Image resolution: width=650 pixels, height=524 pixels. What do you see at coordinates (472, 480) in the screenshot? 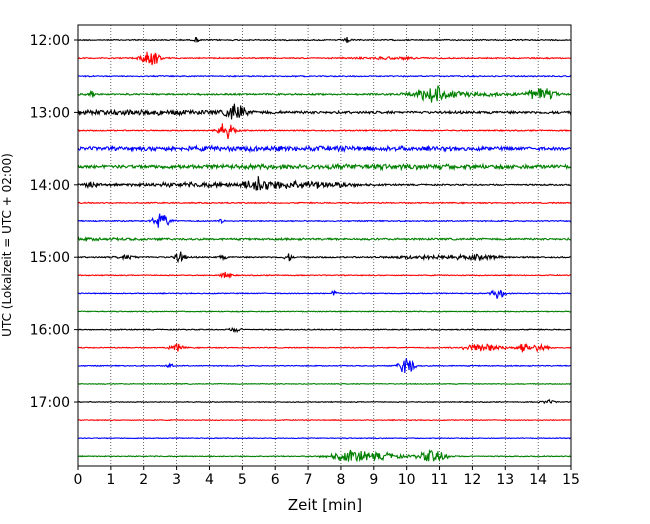
I see `x-tick-label: 12` at bounding box center [472, 480].